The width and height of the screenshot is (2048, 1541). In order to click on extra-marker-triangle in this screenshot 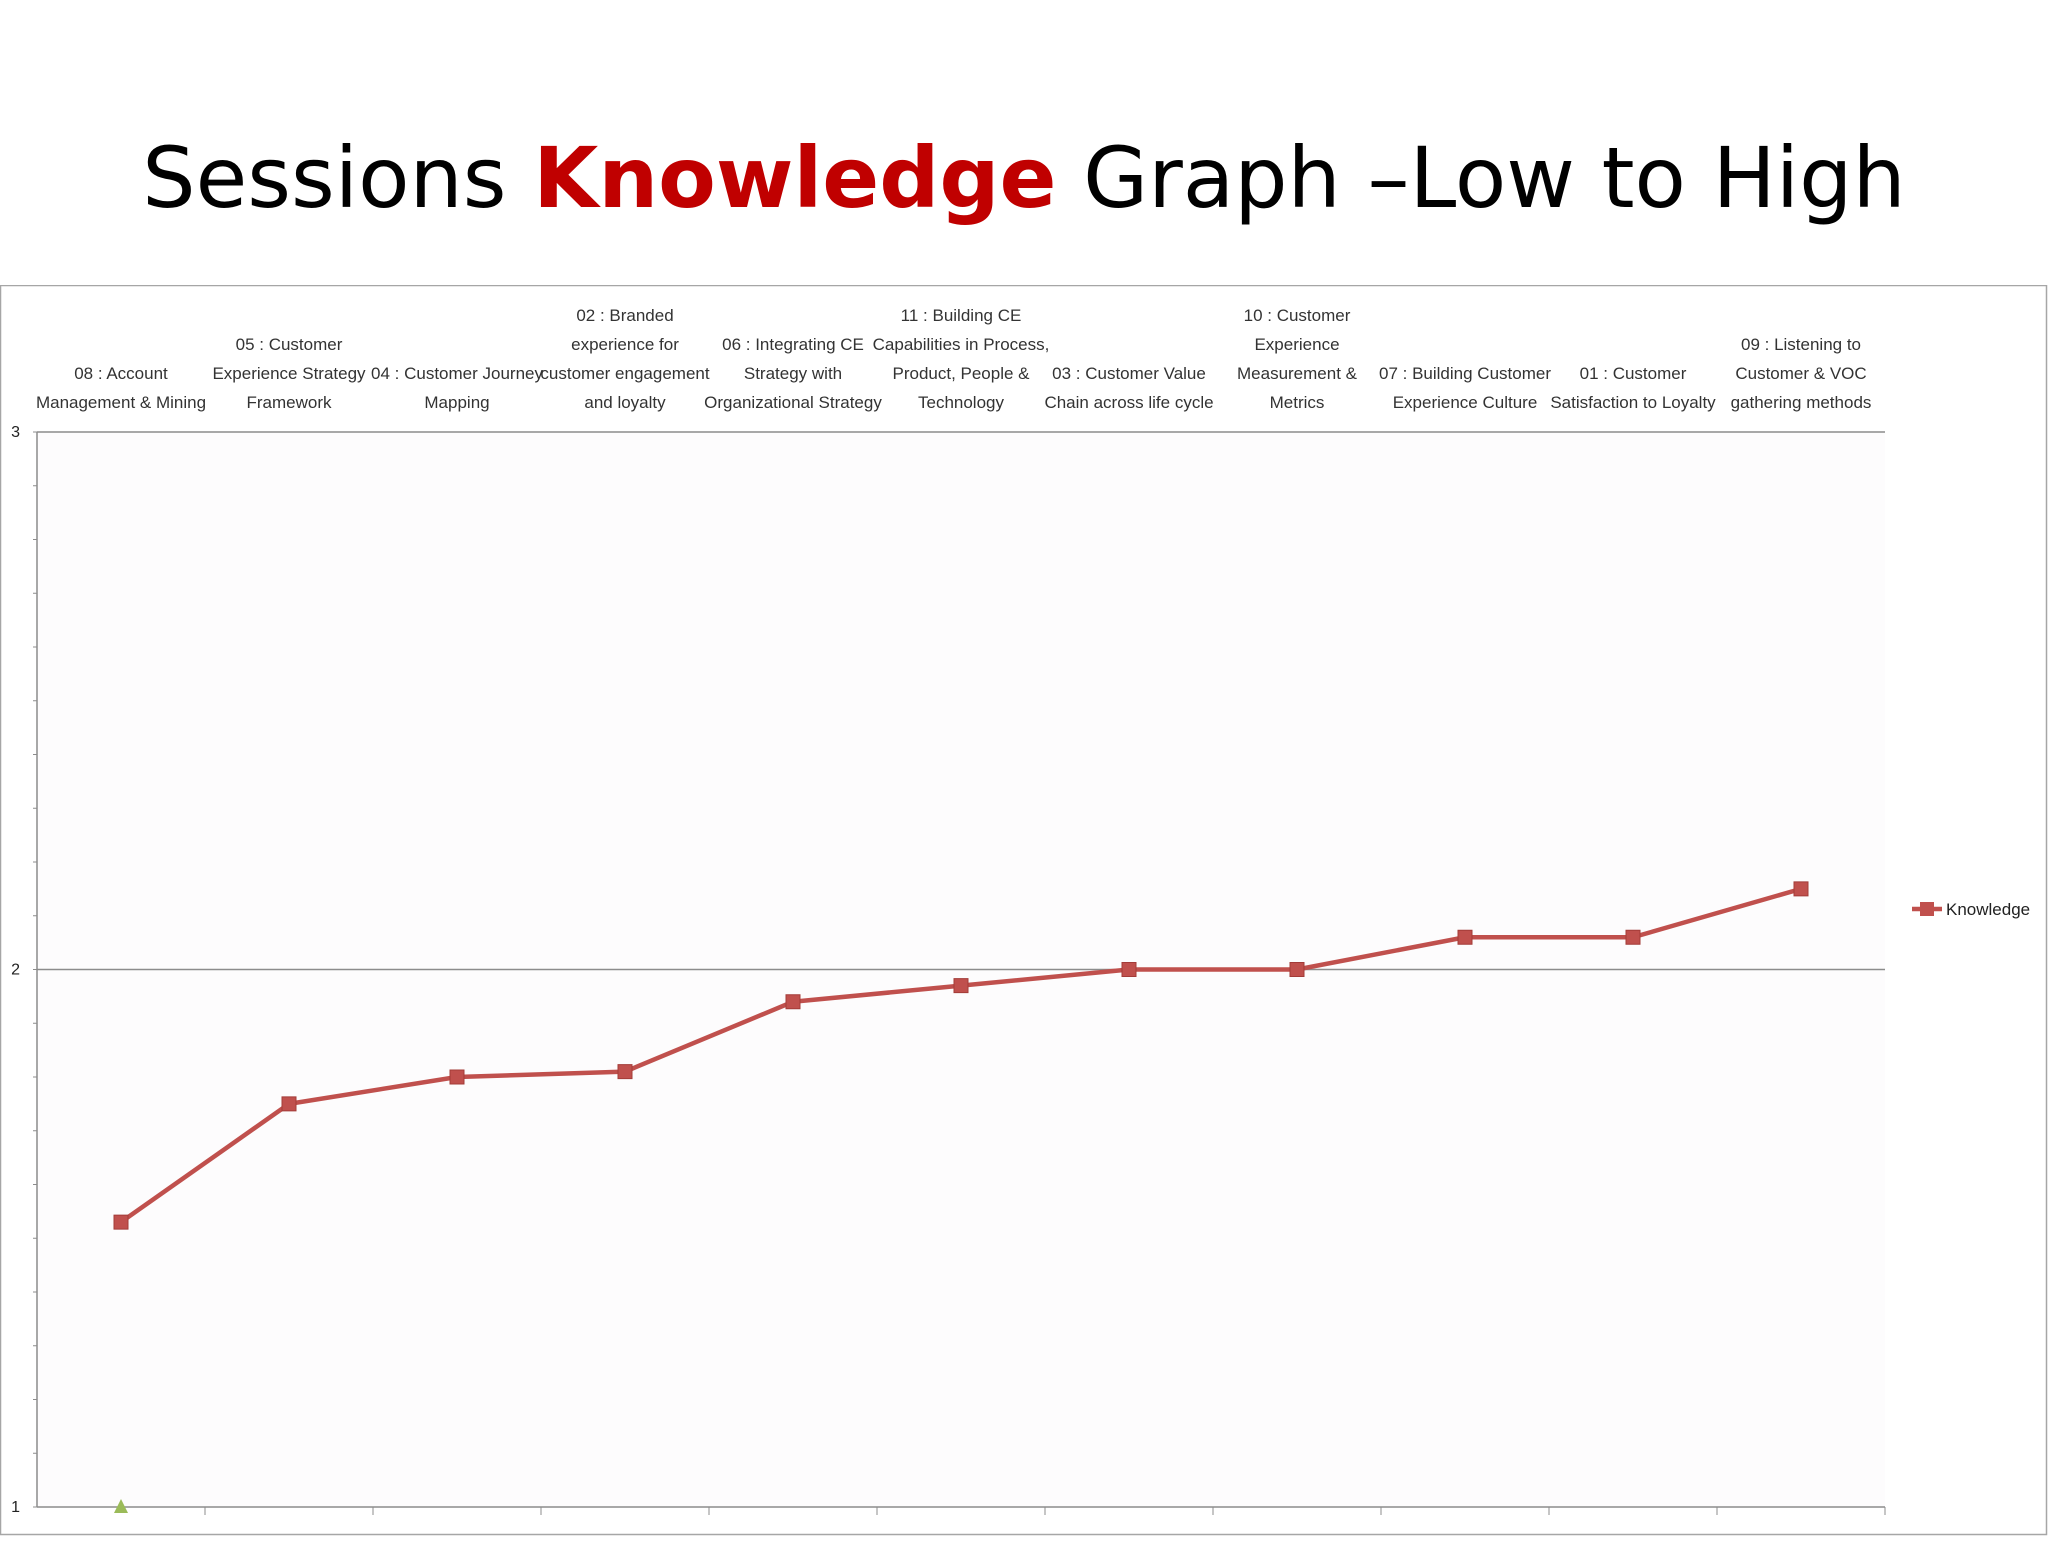, I will do `click(121, 1506)`.